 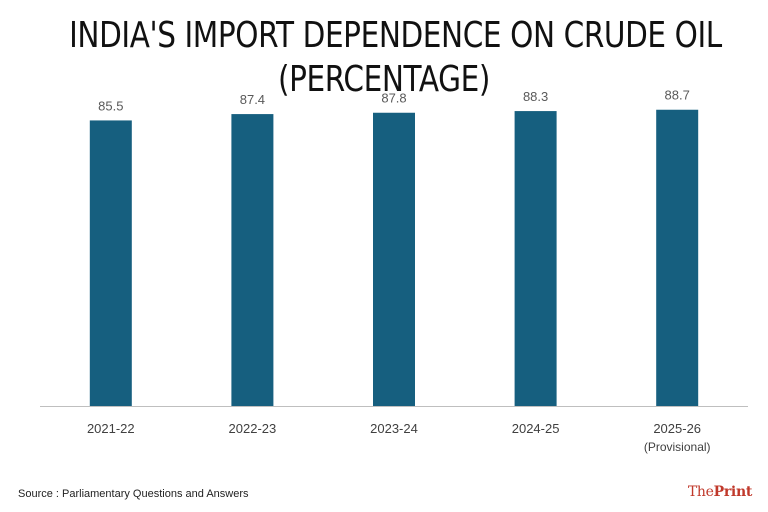 What do you see at coordinates (395, 35) in the screenshot?
I see `chart-title-line-1: INDIA'S IMPORT DEPENDENCE ON CRUDE OIL` at bounding box center [395, 35].